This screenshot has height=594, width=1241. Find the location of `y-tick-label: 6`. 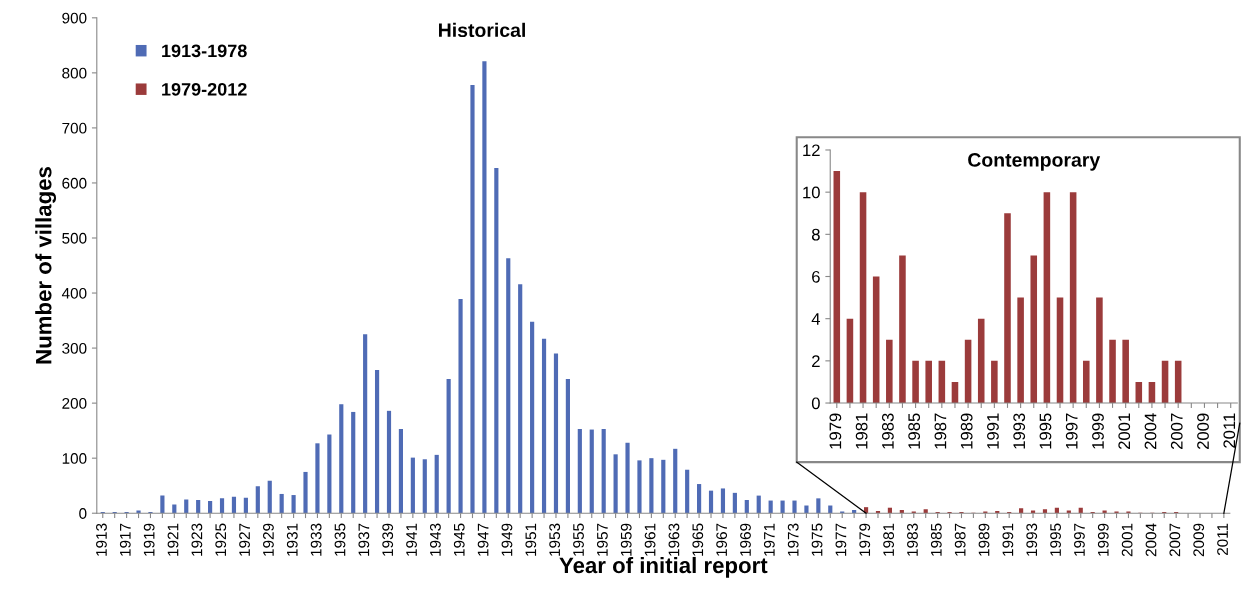

y-tick-label: 6 is located at coordinates (816, 276).